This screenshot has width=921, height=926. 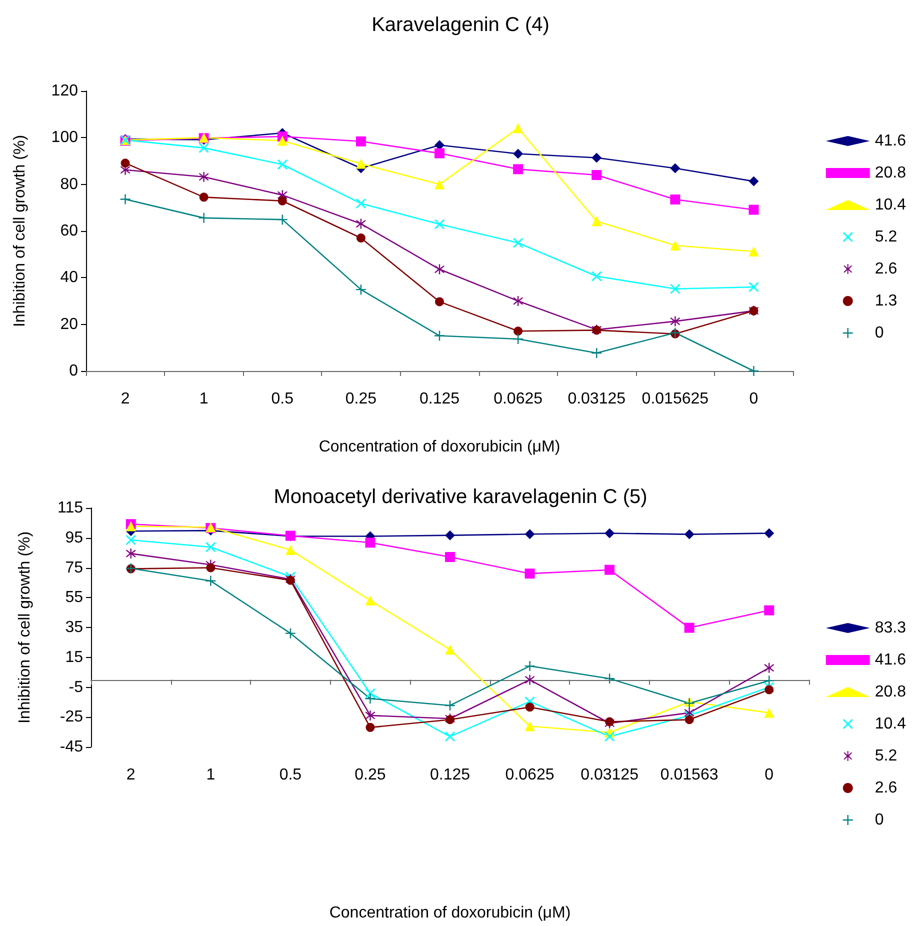 What do you see at coordinates (689, 775) in the screenshot?
I see `x-tick-label: 0.01563` at bounding box center [689, 775].